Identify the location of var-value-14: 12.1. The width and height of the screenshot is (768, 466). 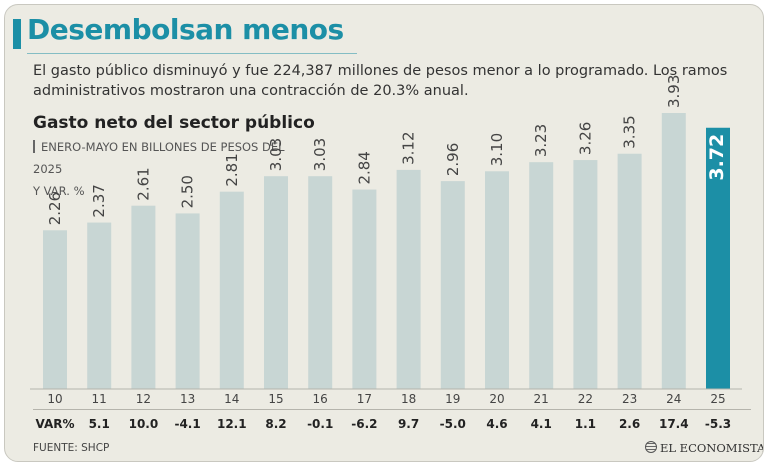
(232, 424).